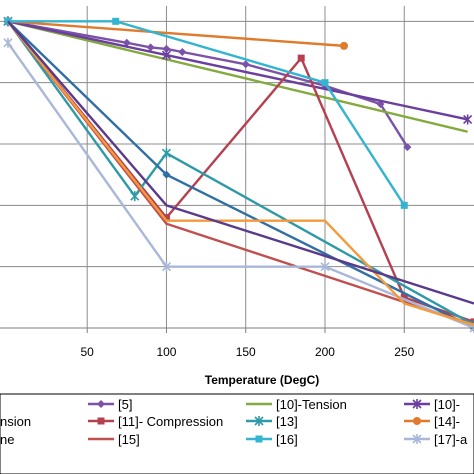  I want to click on legend-label: ne, so click(7, 439).